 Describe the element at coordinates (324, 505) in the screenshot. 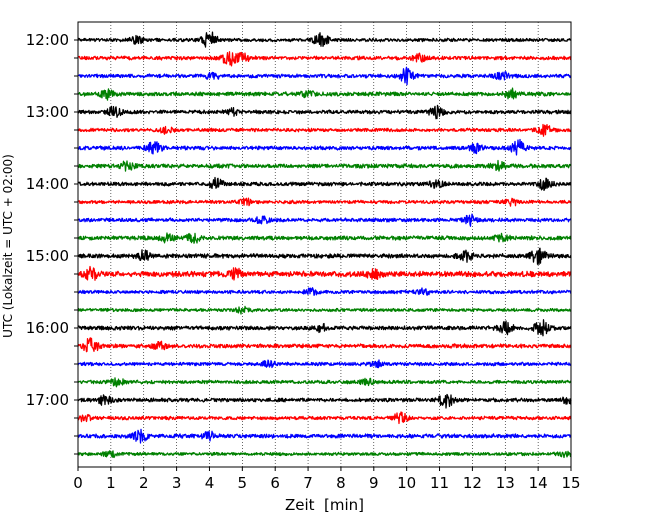

I see `x-axis-label: Zeit [min]` at that location.